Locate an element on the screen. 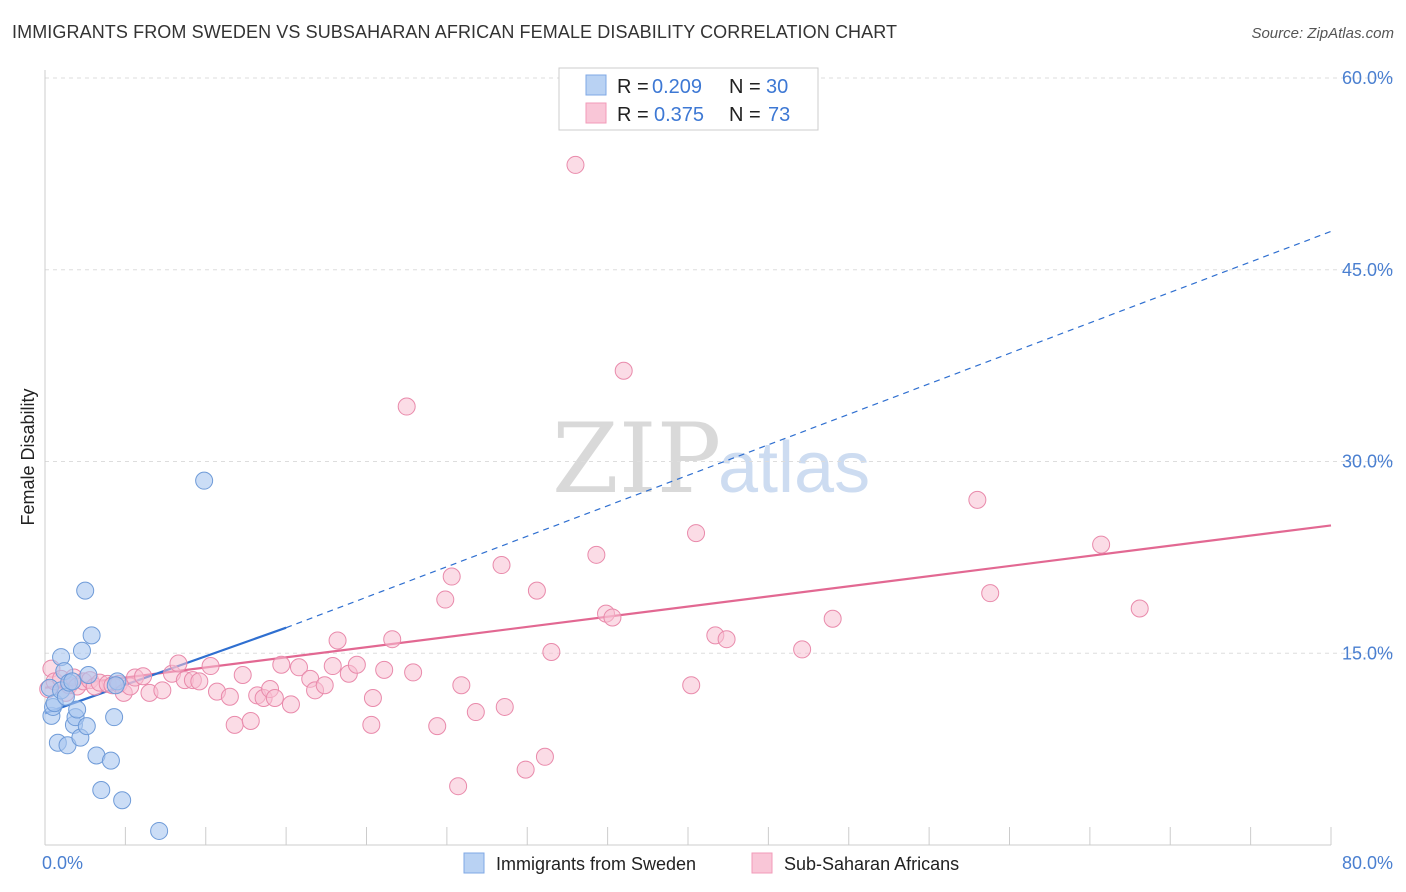 The height and width of the screenshot is (892, 1406). legend-r-label-sweden: R = is located at coordinates (633, 87).